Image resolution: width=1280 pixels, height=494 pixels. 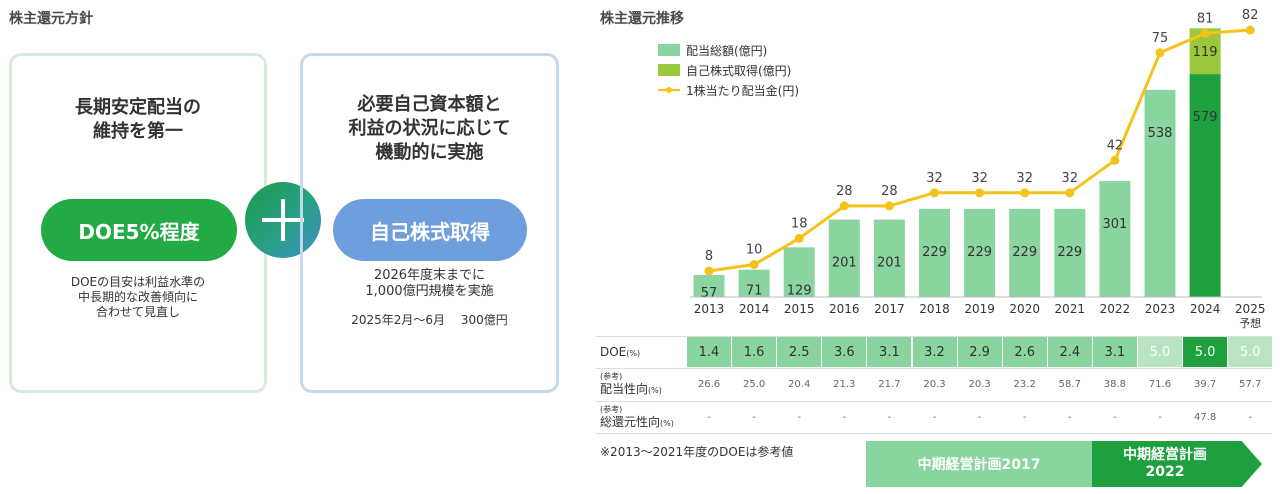 What do you see at coordinates (1250, 417) in the screenshot?
I see `total-return-cell-2025: -` at bounding box center [1250, 417].